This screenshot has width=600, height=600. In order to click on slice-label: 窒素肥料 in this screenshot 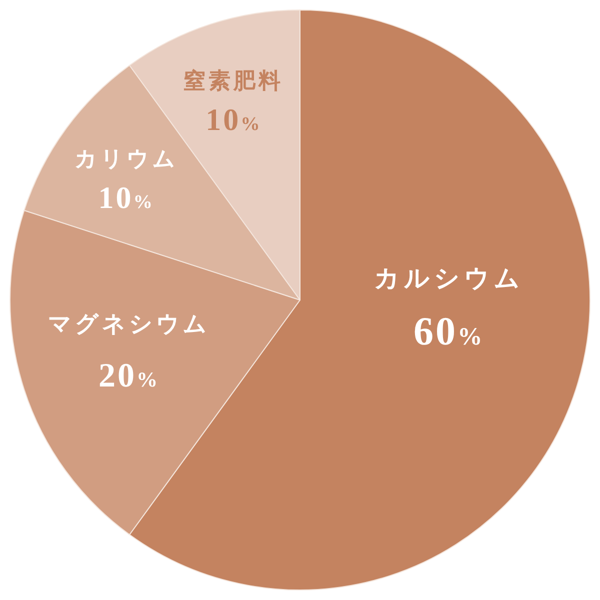, I will do `click(234, 80)`.